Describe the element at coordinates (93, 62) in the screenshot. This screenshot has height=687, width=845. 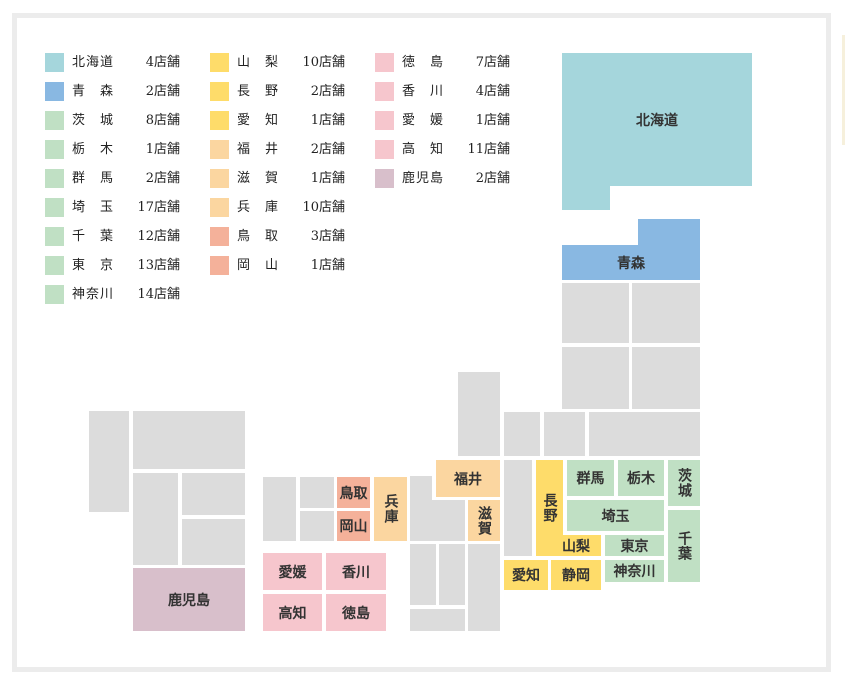
I see `legend-name: 北海道` at that location.